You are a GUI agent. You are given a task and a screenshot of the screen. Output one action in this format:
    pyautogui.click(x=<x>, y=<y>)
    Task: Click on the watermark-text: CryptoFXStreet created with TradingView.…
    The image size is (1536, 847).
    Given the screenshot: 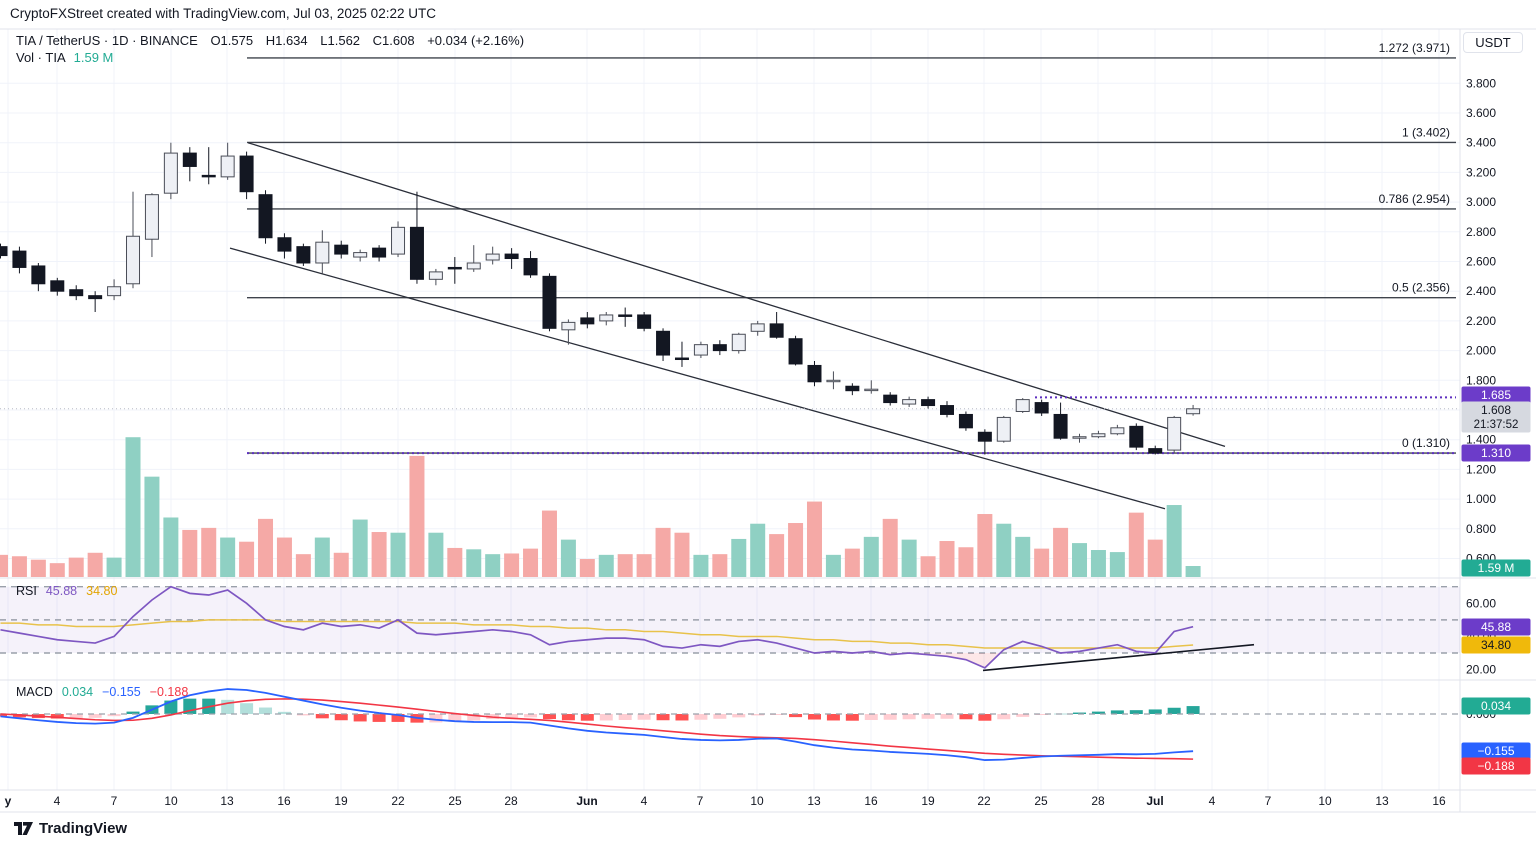 What is the action you would take?
    pyautogui.click(x=223, y=13)
    